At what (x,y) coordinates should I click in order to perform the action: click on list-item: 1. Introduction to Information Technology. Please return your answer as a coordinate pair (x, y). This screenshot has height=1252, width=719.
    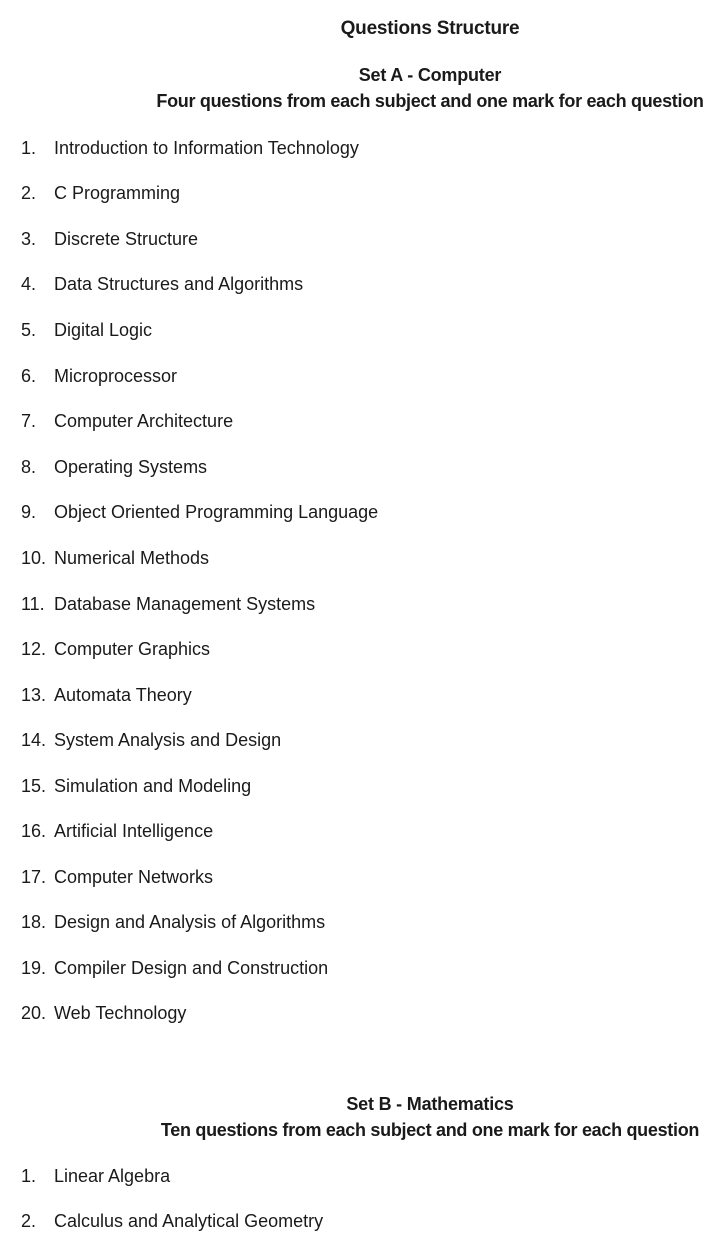
    Looking at the image, I should click on (190, 148).